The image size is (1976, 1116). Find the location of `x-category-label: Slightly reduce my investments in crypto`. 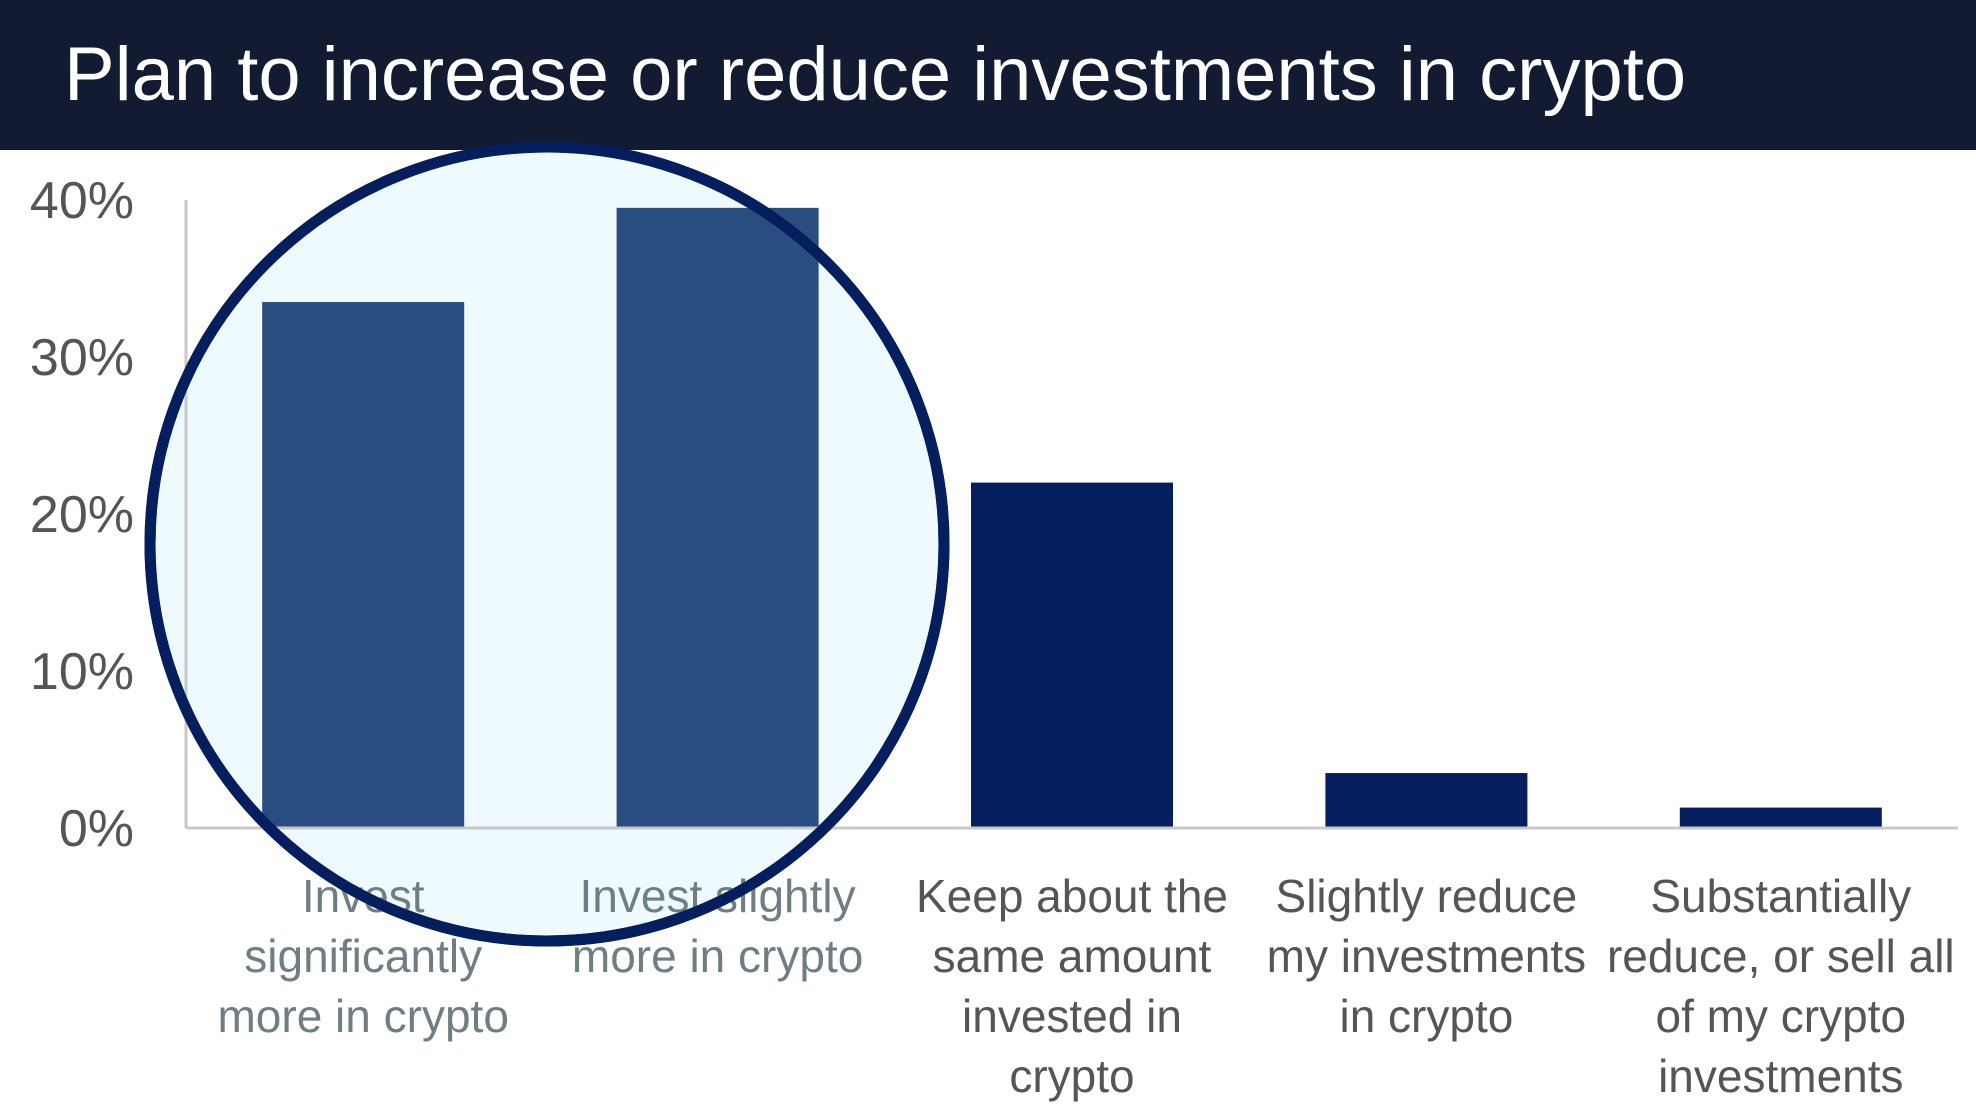

x-category-label: Slightly reduce my investments in crypto is located at coordinates (1427, 956).